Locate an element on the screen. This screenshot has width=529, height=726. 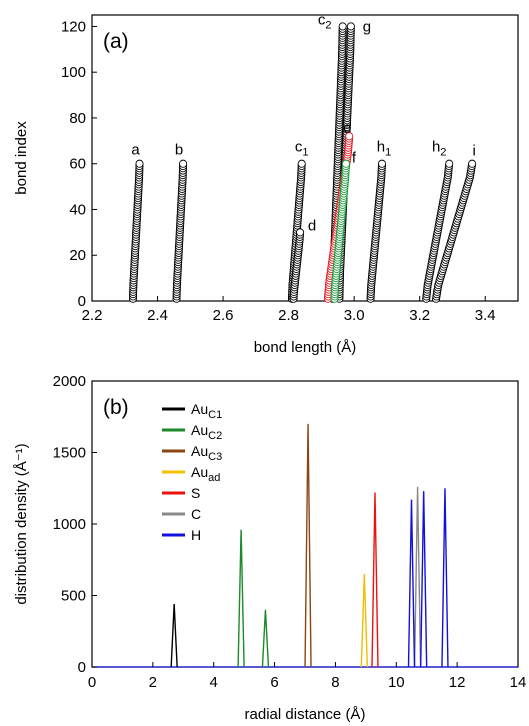
bond-series-h2 is located at coordinates (438, 231).